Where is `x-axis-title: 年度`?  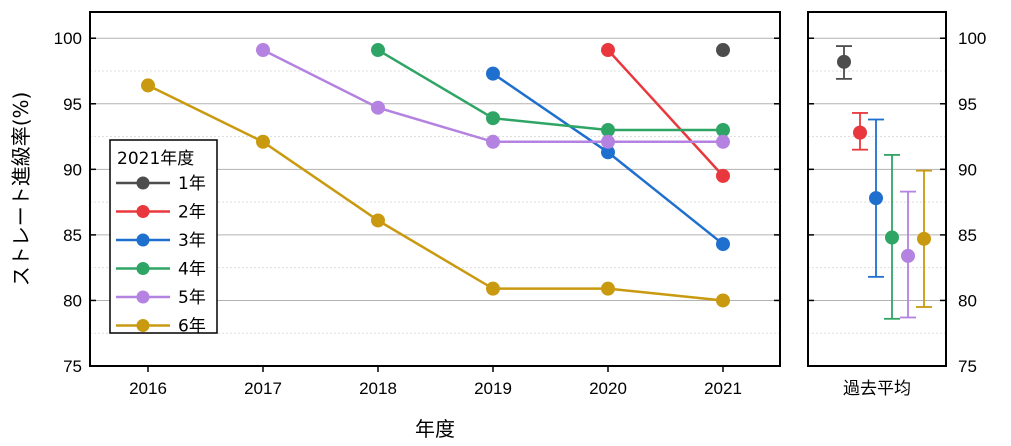
x-axis-title: 年度 is located at coordinates (435, 429).